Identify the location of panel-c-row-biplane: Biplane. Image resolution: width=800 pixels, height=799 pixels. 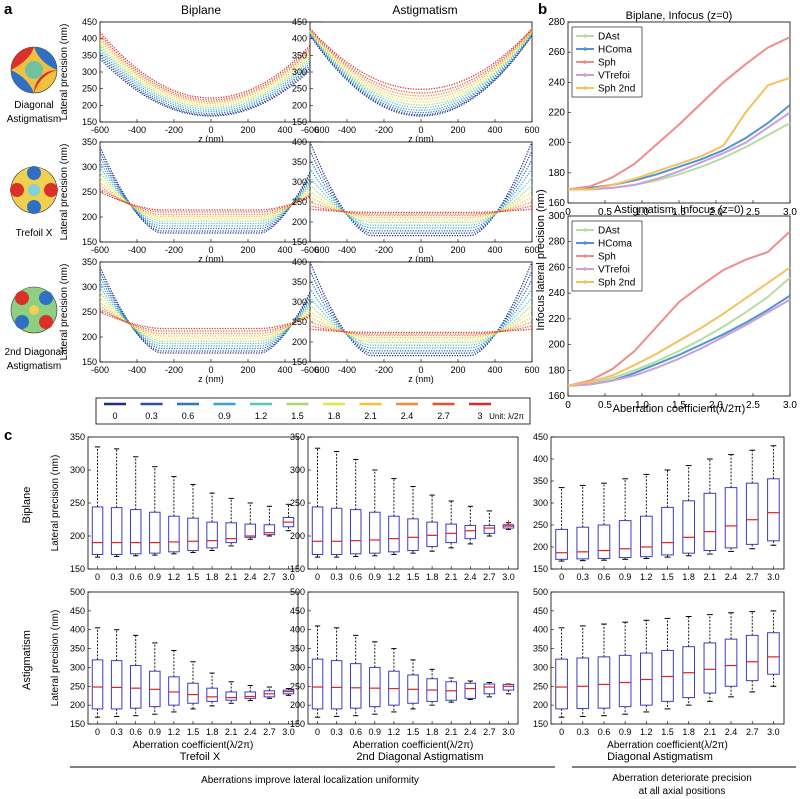
(27, 505).